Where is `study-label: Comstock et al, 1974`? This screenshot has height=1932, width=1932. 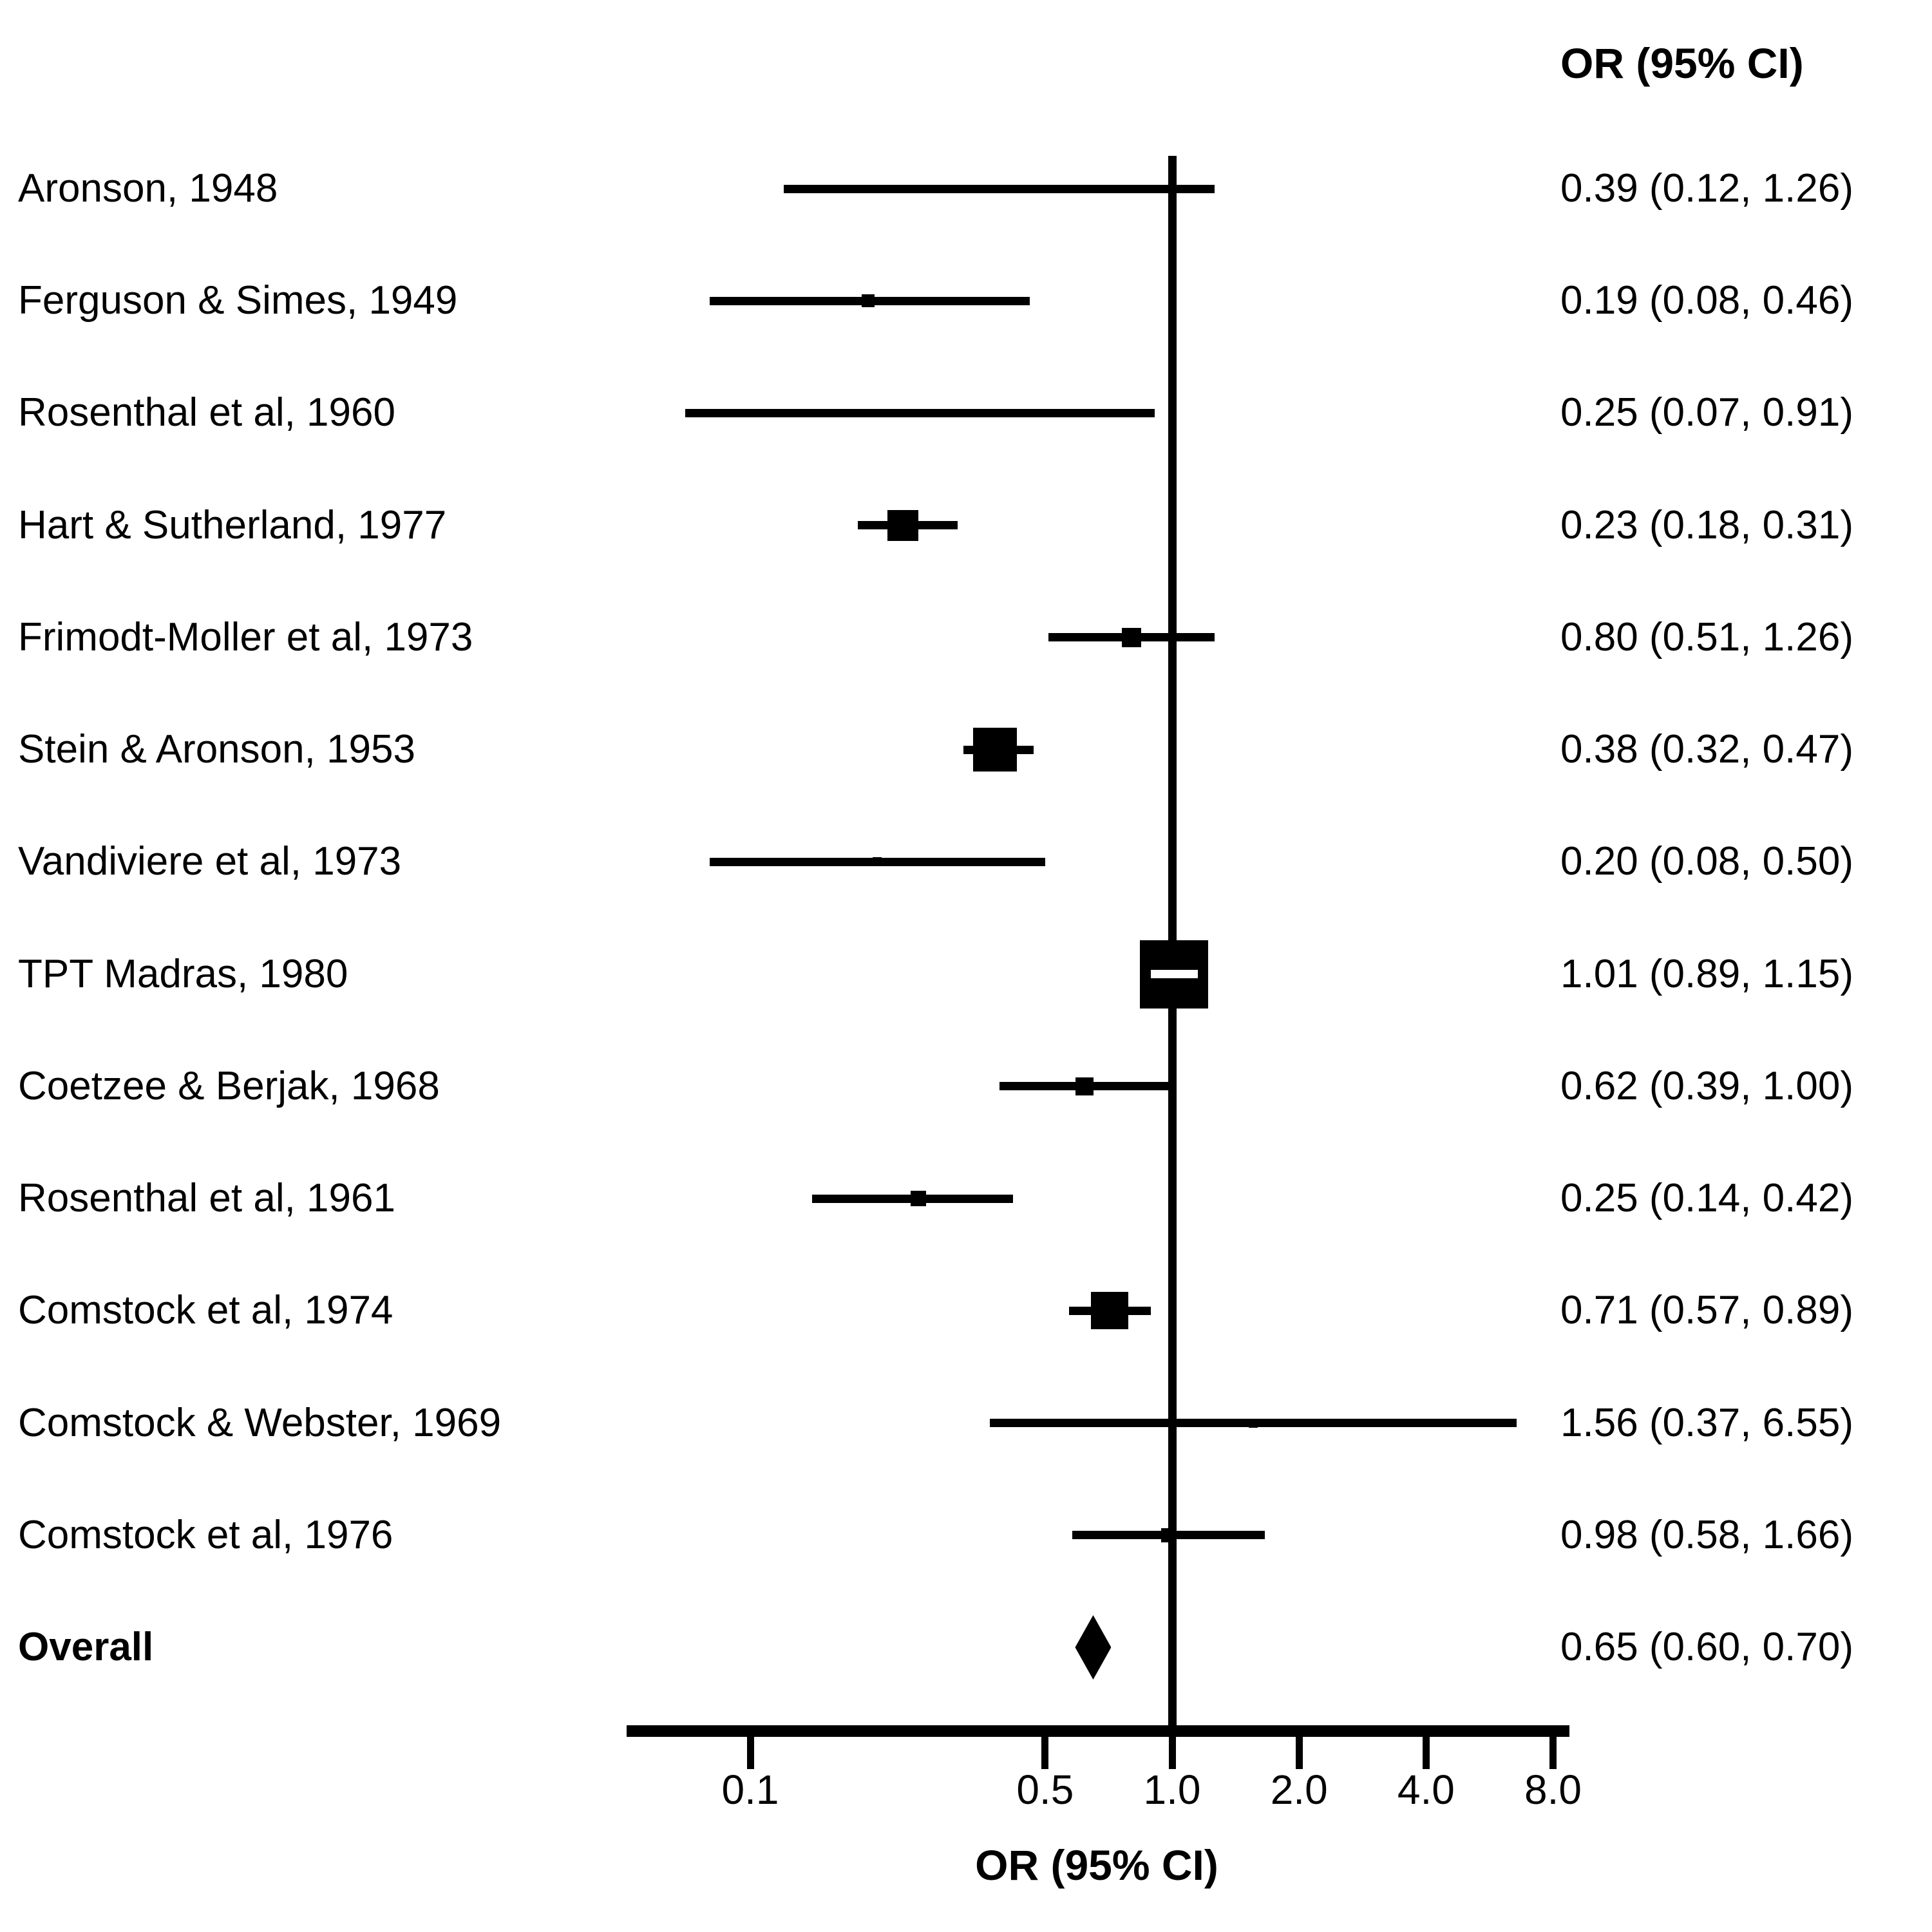
study-label: Comstock et al, 1974 is located at coordinates (206, 1310).